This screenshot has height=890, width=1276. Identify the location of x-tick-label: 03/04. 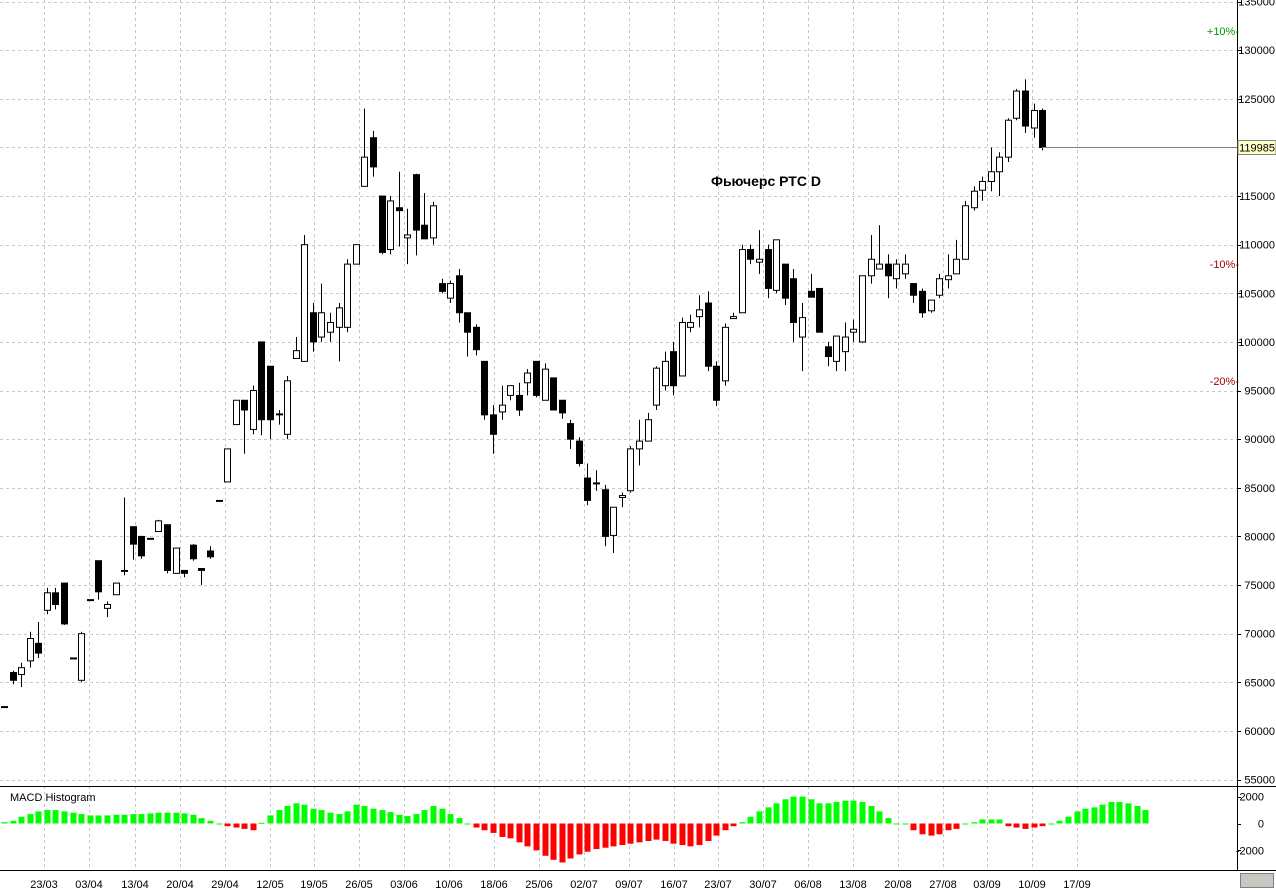
(89, 884).